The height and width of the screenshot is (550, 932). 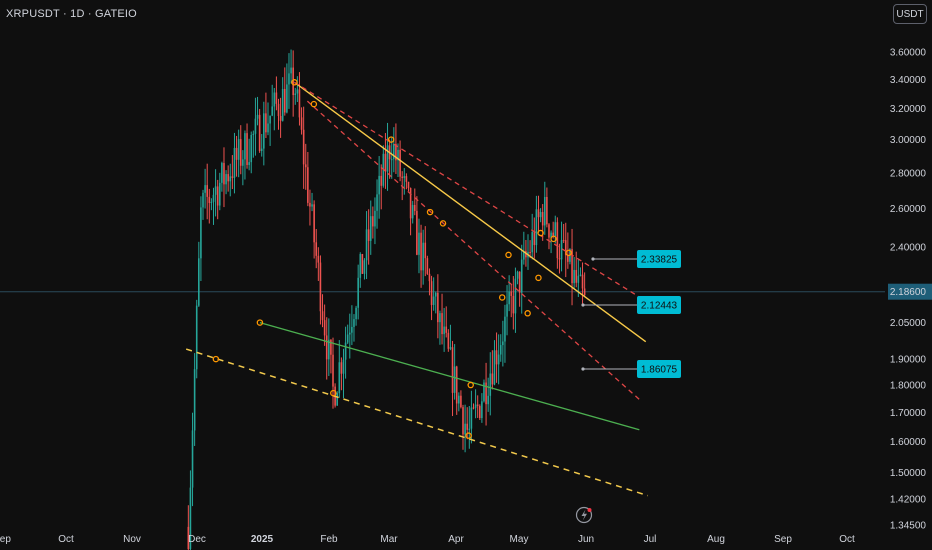 I want to click on y-tick-label: 2.05000, so click(x=908, y=323).